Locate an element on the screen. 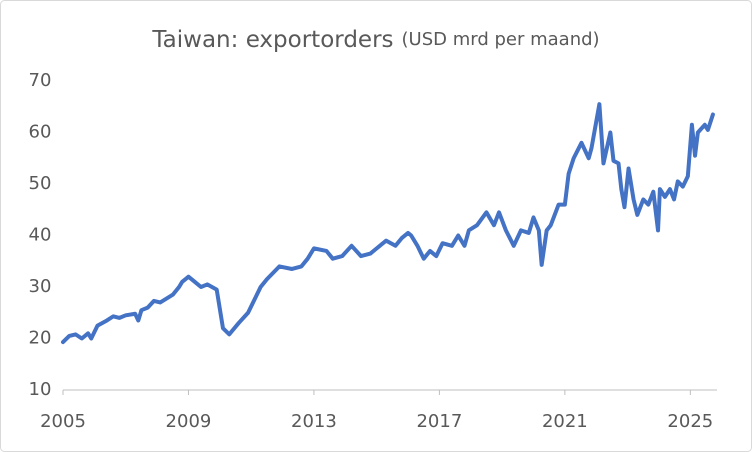 The width and height of the screenshot is (752, 452). chart-title-group: Taiwan: exportorders (USD mrd per maand) is located at coordinates (375, 40).